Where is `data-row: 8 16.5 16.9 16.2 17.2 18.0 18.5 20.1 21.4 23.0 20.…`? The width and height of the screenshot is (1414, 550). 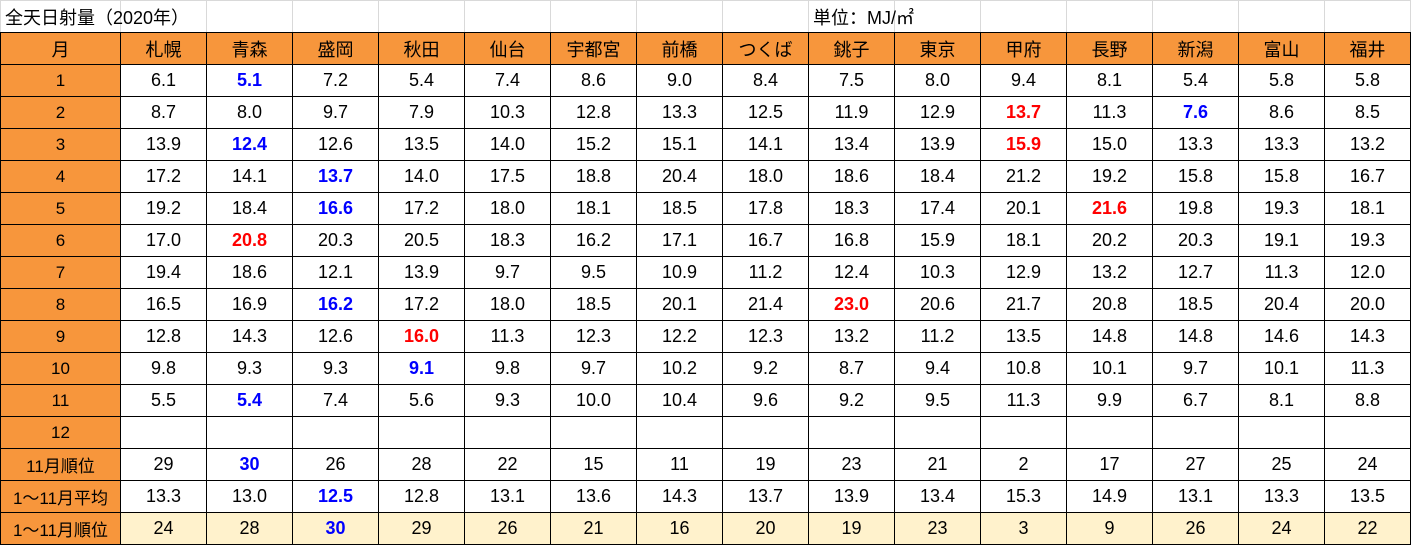 data-row: 8 16.5 16.9 16.2 17.2 18.0 18.5 20.1 21.4 23.0 20.… is located at coordinates (705, 304).